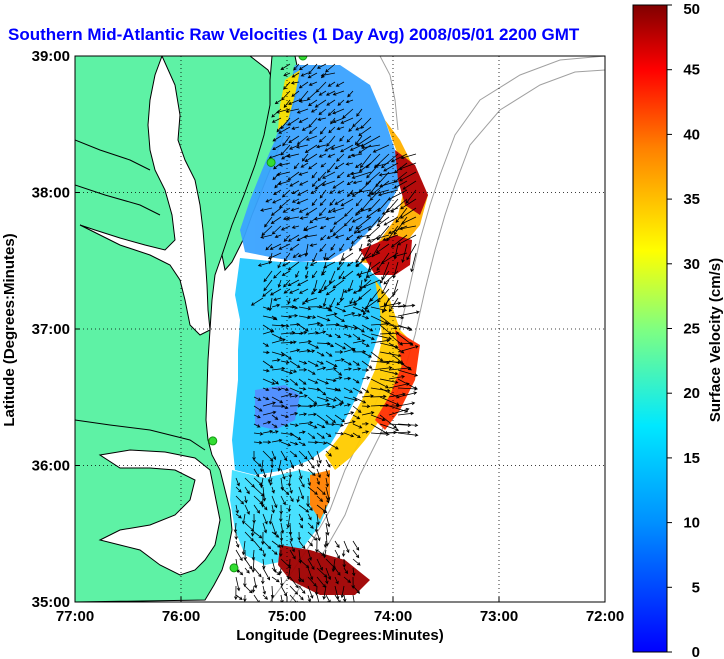 The width and height of the screenshot is (724, 659). I want to click on colorbar-tick-label: 10, so click(691, 523).